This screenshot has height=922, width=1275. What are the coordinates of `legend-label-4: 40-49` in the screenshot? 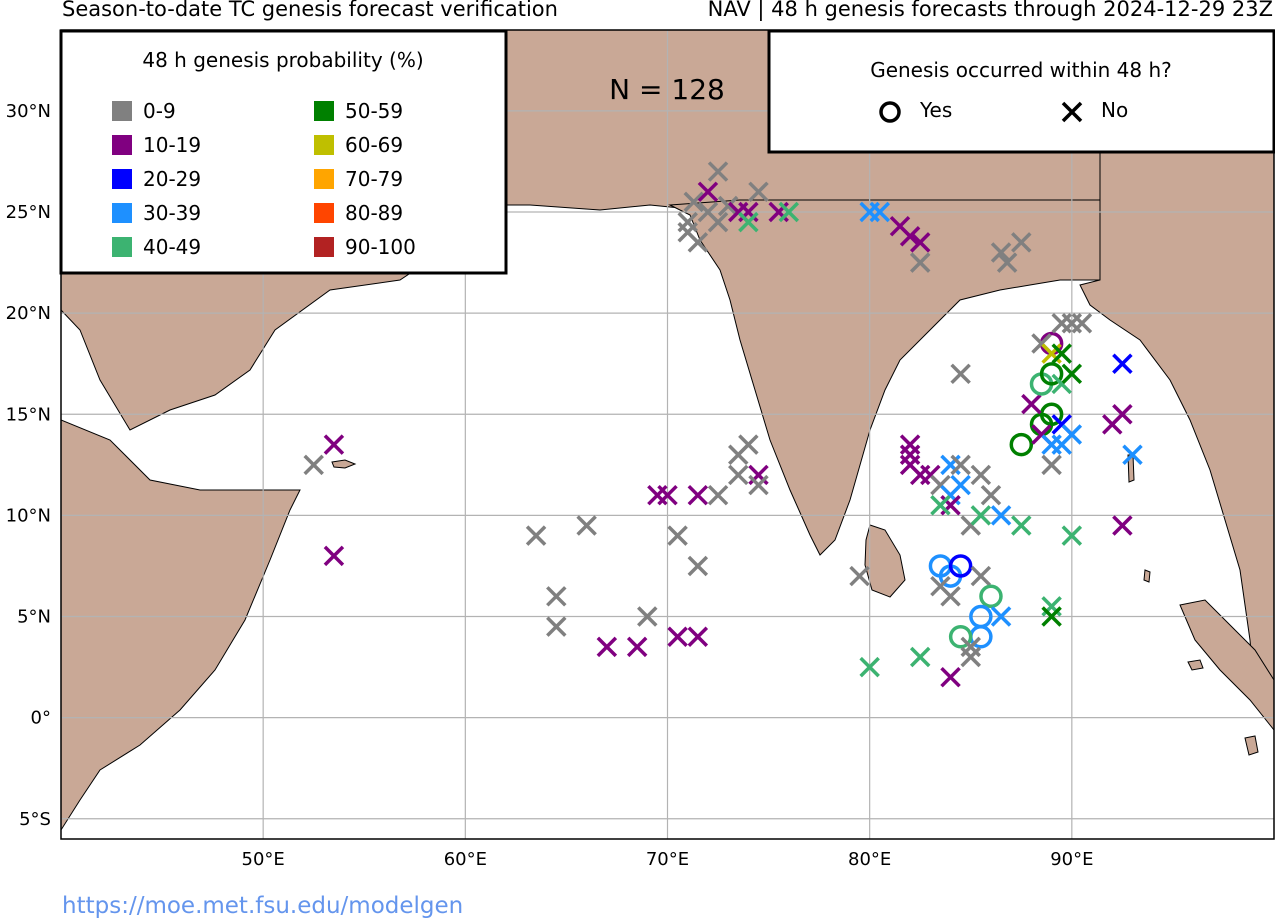 It's located at (172, 247).